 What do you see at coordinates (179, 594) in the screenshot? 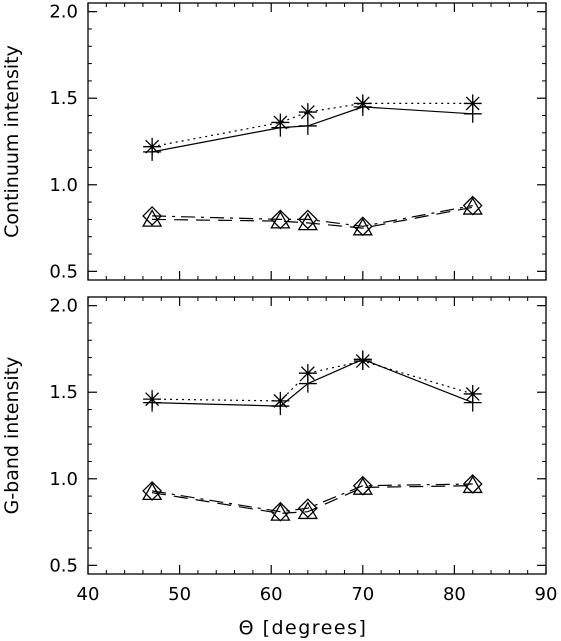
I see `x-tick-label: 50` at bounding box center [179, 594].